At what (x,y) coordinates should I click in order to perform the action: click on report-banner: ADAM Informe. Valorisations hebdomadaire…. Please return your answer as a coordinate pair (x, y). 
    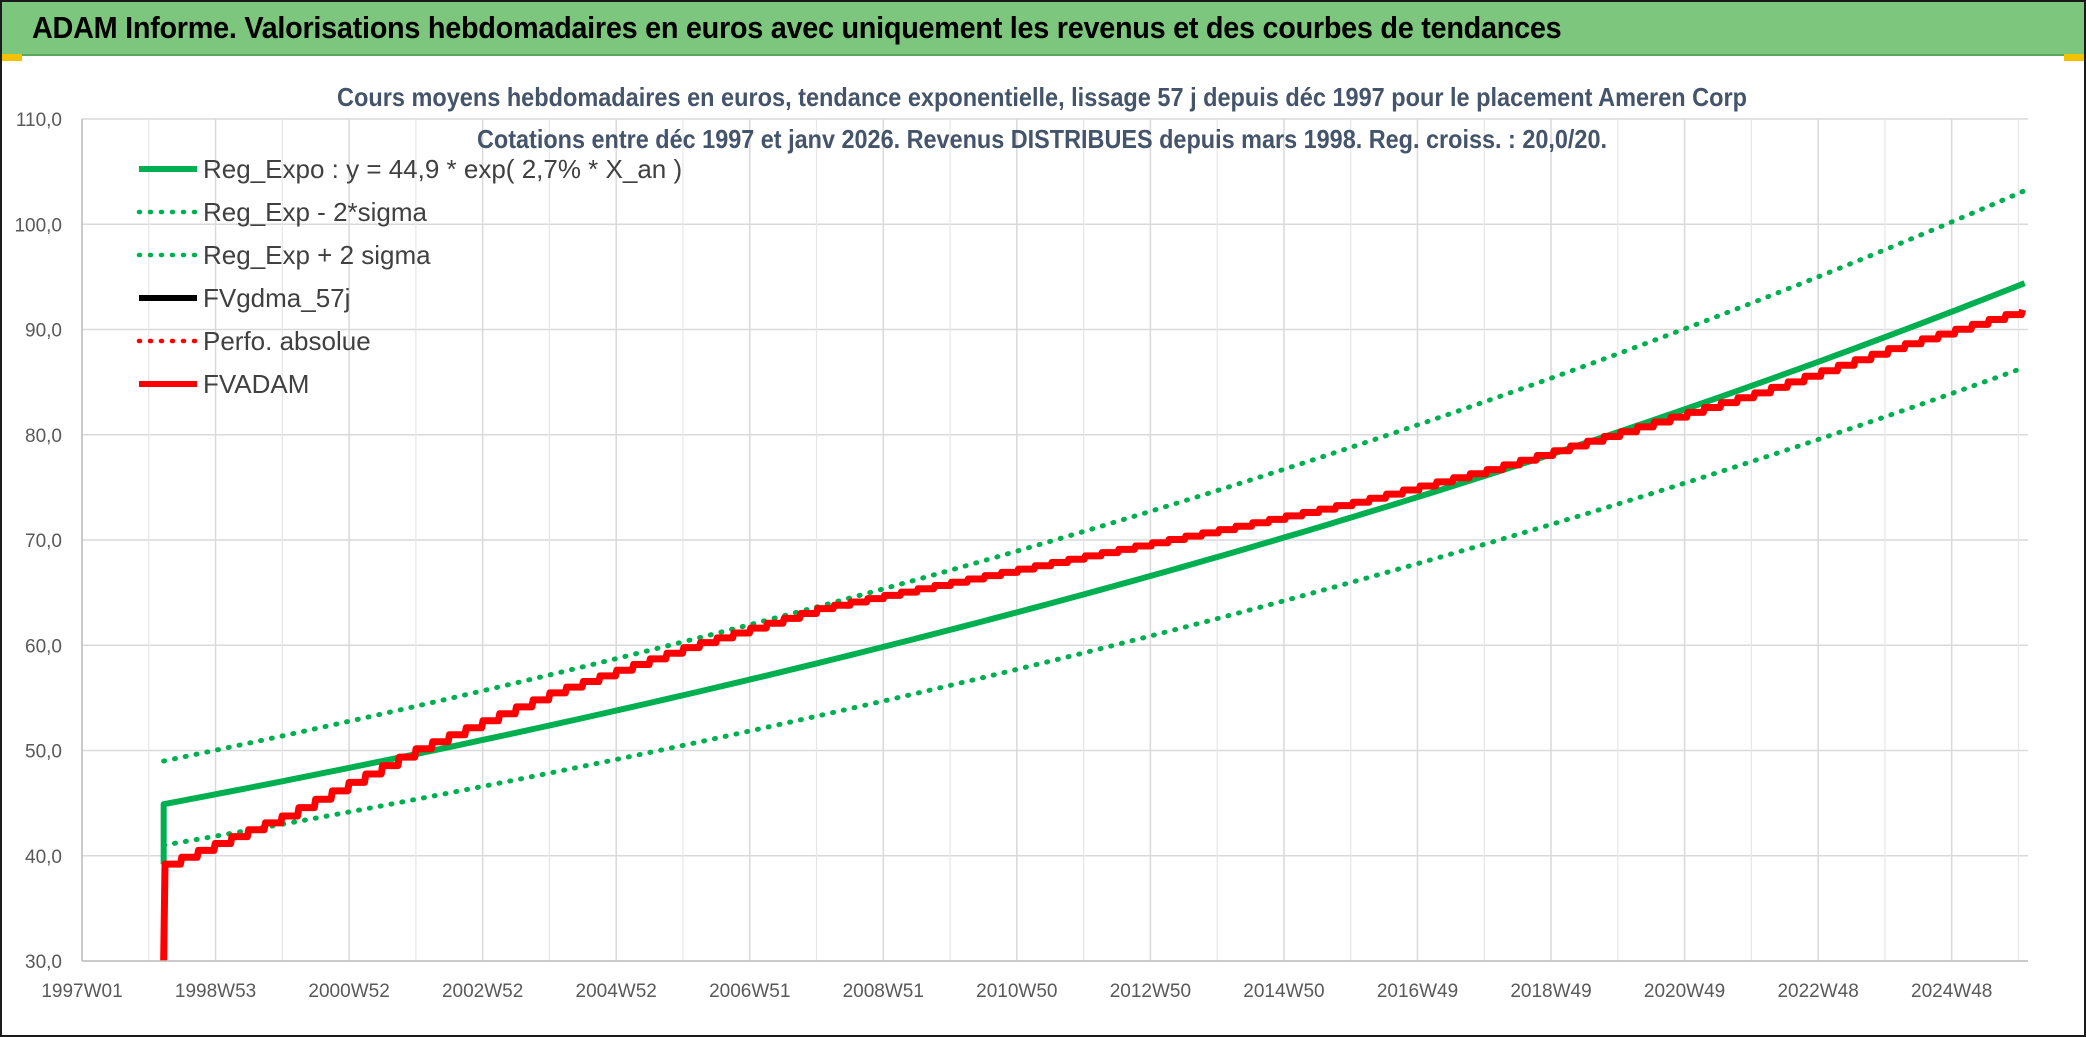
    Looking at the image, I should click on (1043, 29).